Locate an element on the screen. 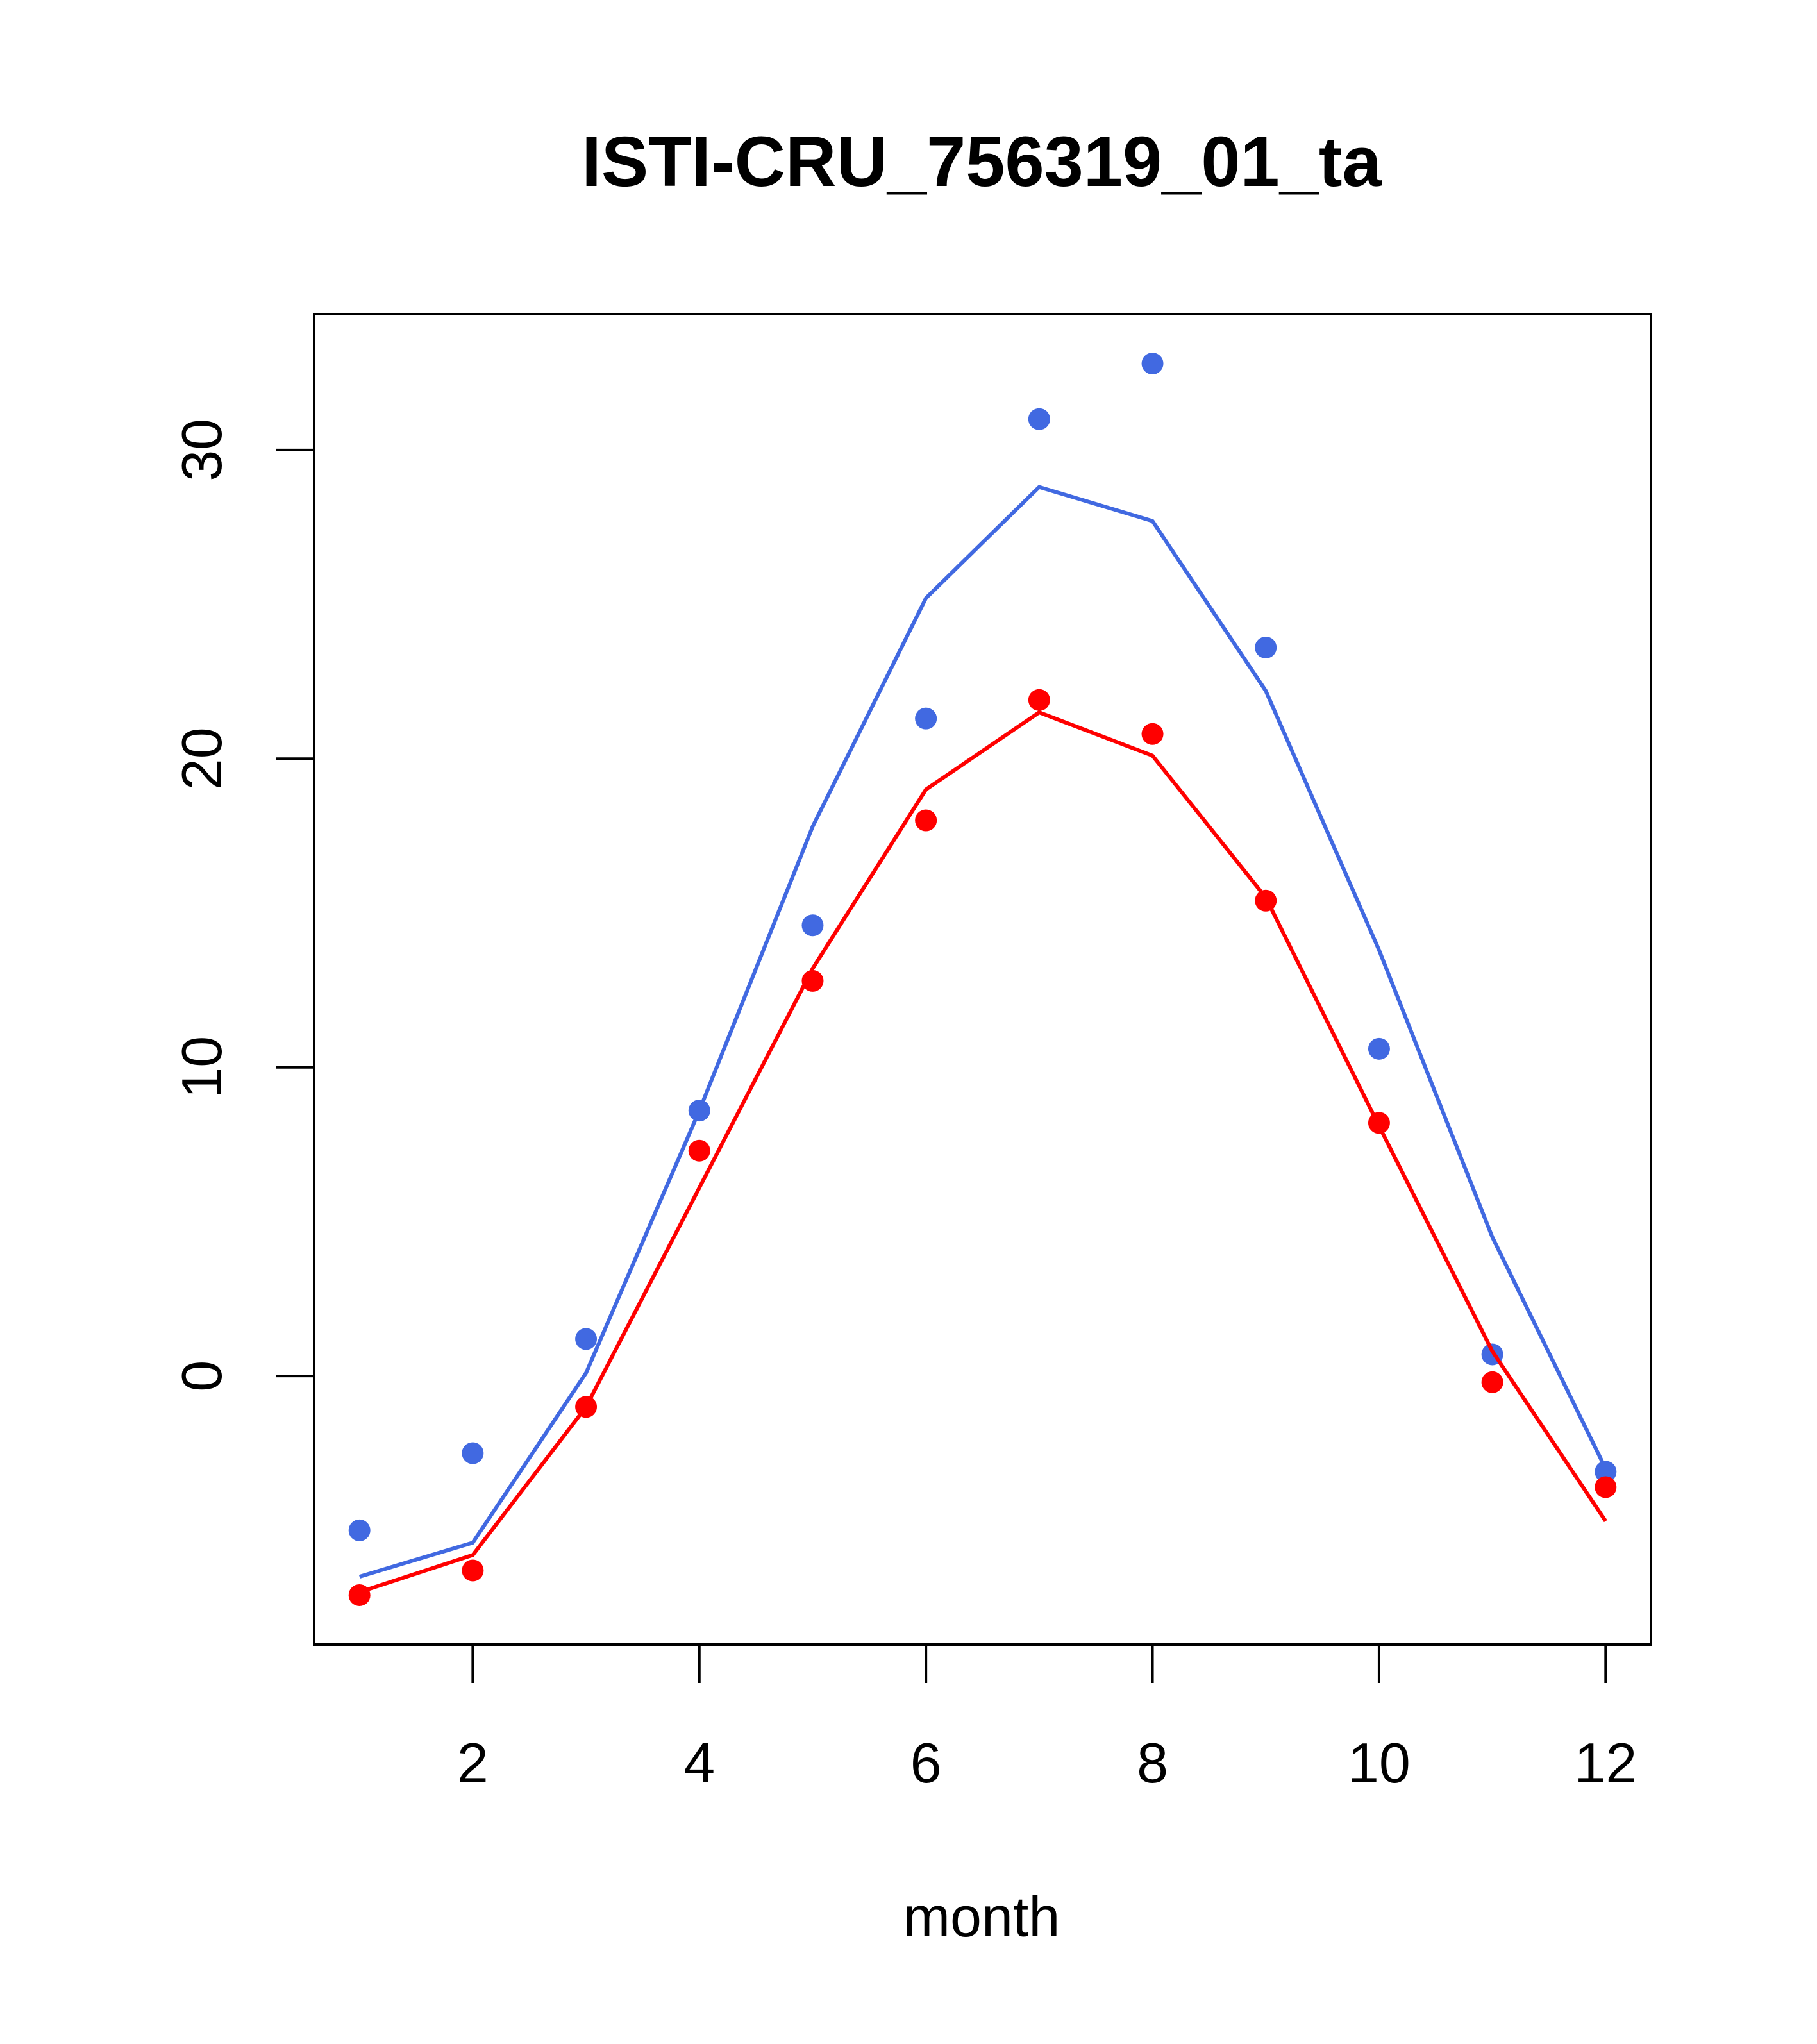 The width and height of the screenshot is (1817, 2044). x-tick-label: 6 is located at coordinates (926, 1763).